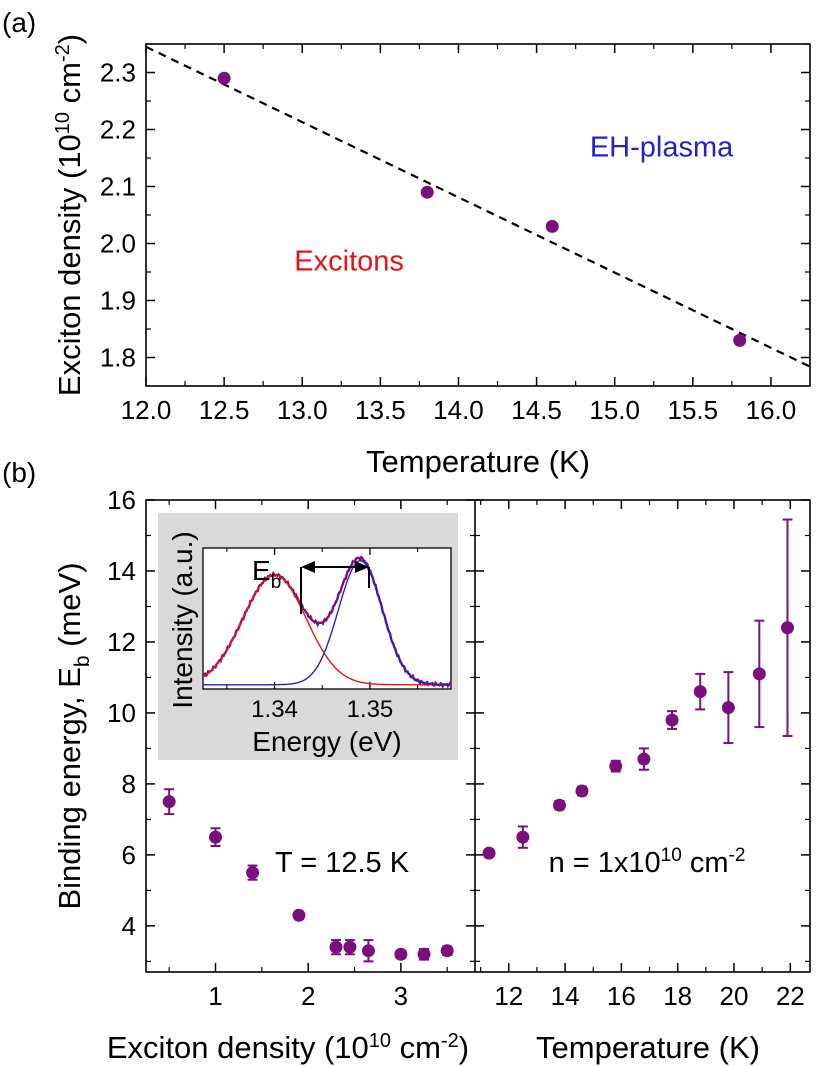 This screenshot has height=1066, width=829. Describe the element at coordinates (536, 410) in the screenshot. I see `panel-a-xtick-label: 14.5` at that location.